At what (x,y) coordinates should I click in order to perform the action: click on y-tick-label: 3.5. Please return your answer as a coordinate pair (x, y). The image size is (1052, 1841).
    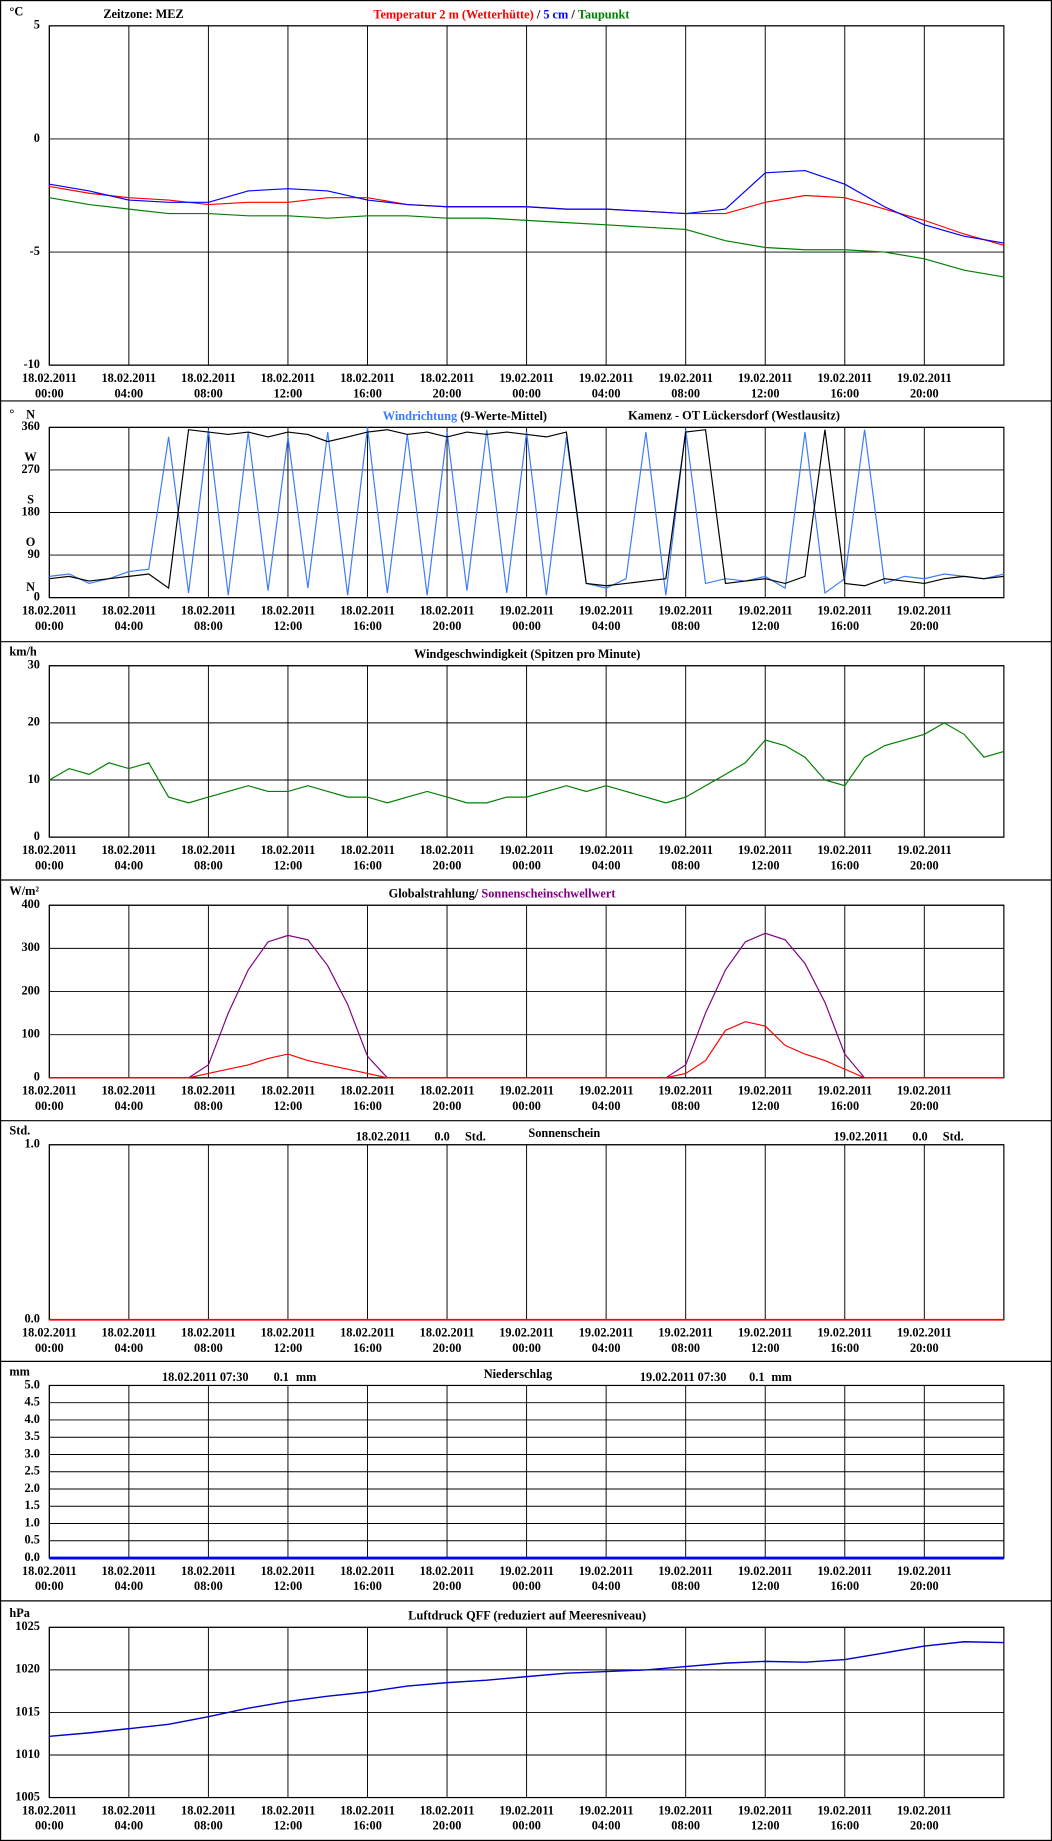
    Looking at the image, I should click on (32, 1436).